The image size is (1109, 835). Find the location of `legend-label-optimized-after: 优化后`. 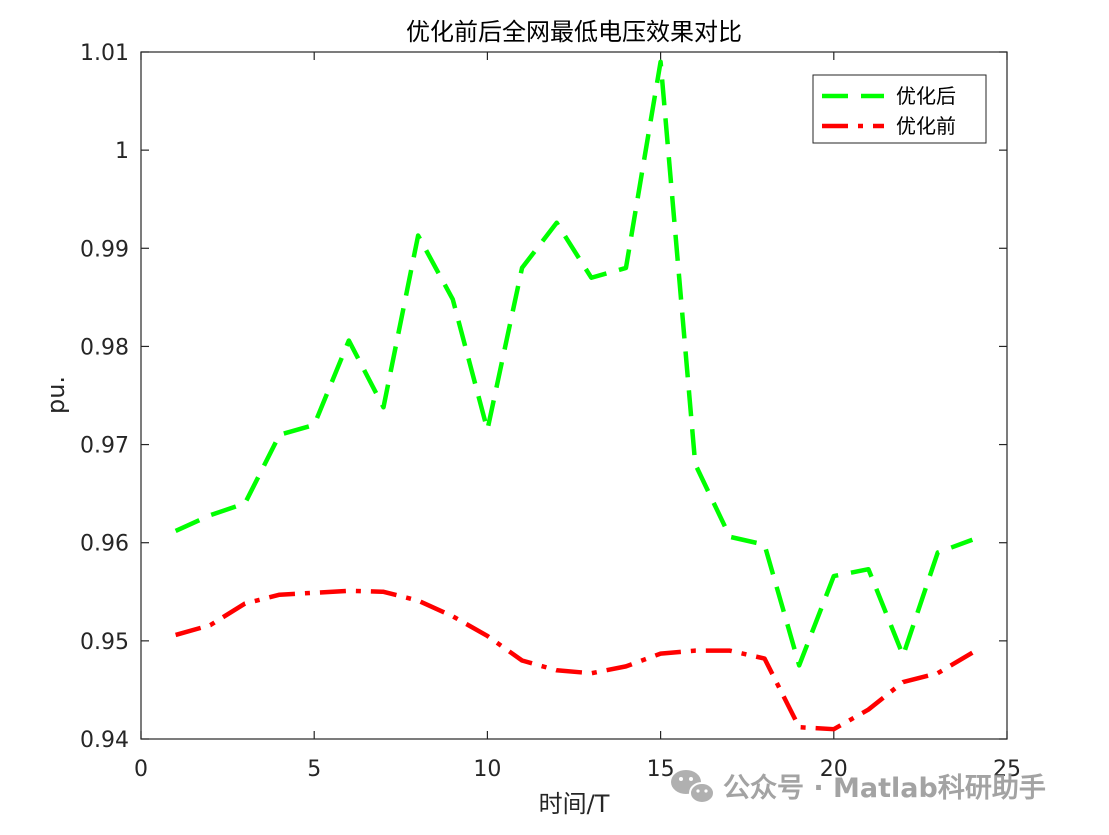

legend-label-optimized-after: 优化后 is located at coordinates (926, 96).